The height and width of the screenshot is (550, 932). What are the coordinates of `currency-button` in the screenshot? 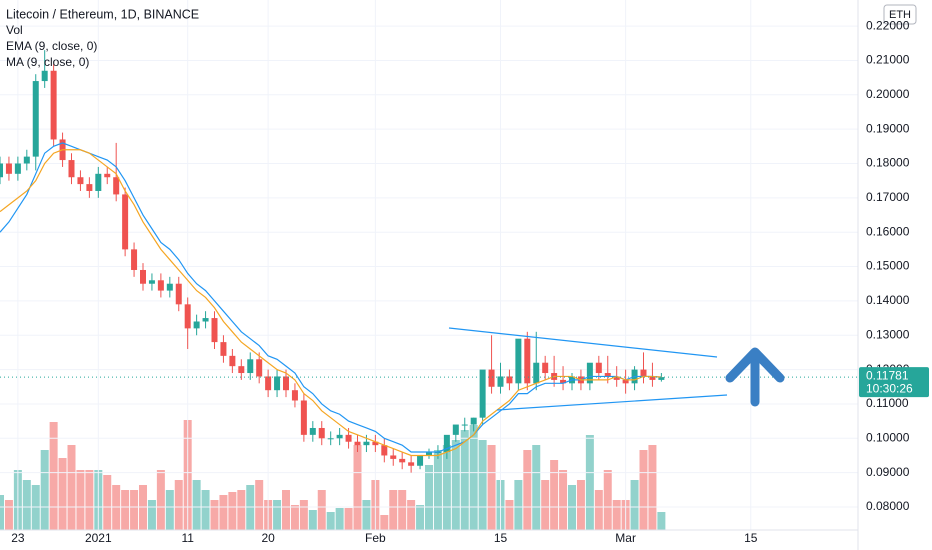 It's located at (900, 14).